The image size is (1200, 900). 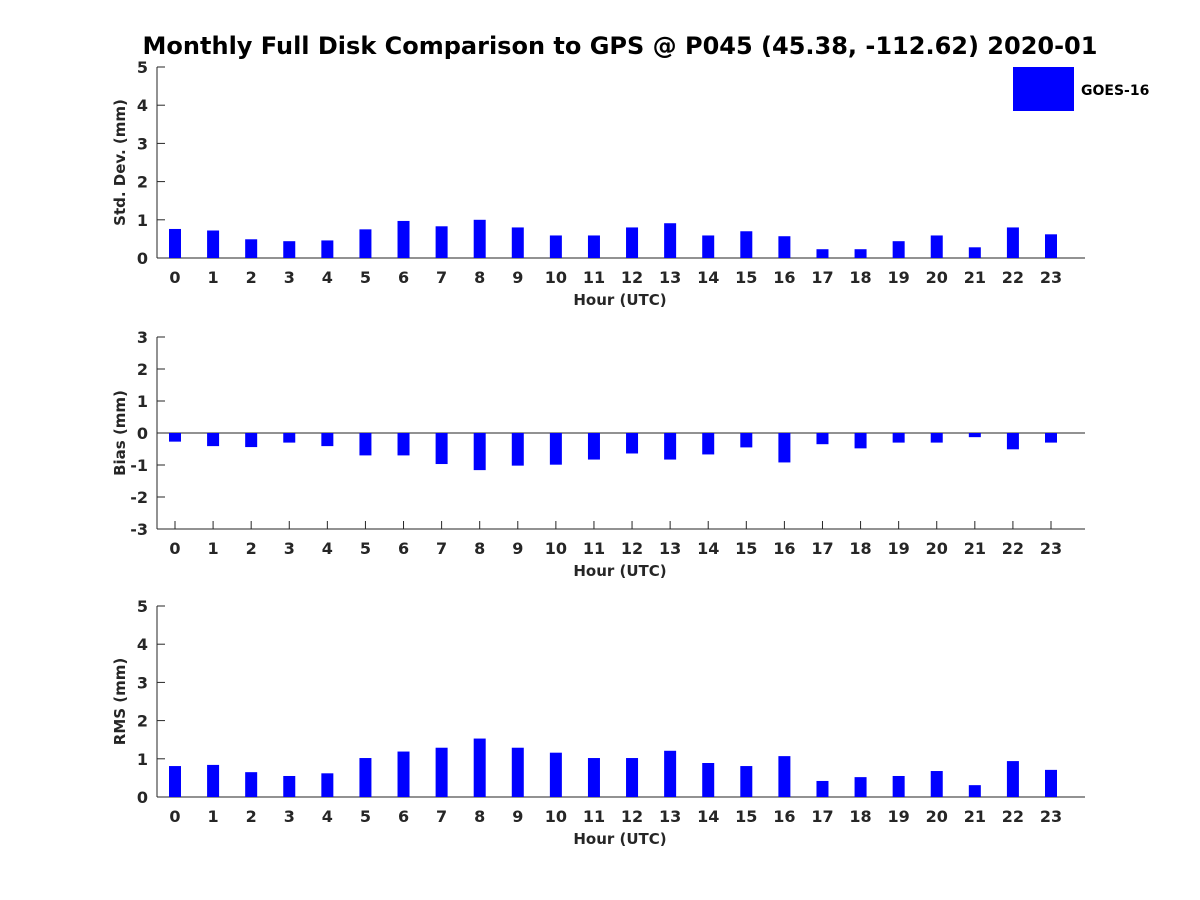 I want to click on bias-x-tick-label: 0, so click(x=174, y=548).